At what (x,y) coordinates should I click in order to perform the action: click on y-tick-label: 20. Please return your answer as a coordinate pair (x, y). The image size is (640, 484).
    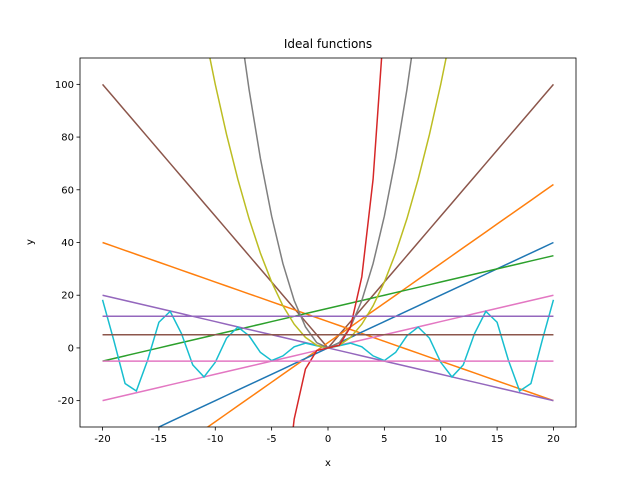
    Looking at the image, I should click on (67, 296).